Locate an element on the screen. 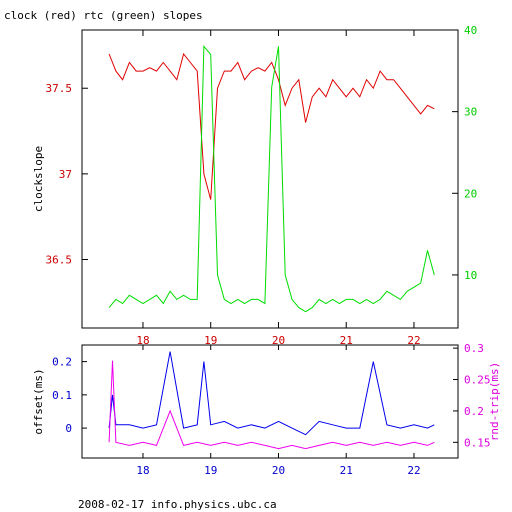 This screenshot has height=512, width=512. chart-title: clock (red) rtc (green) slopes is located at coordinates (103, 15).